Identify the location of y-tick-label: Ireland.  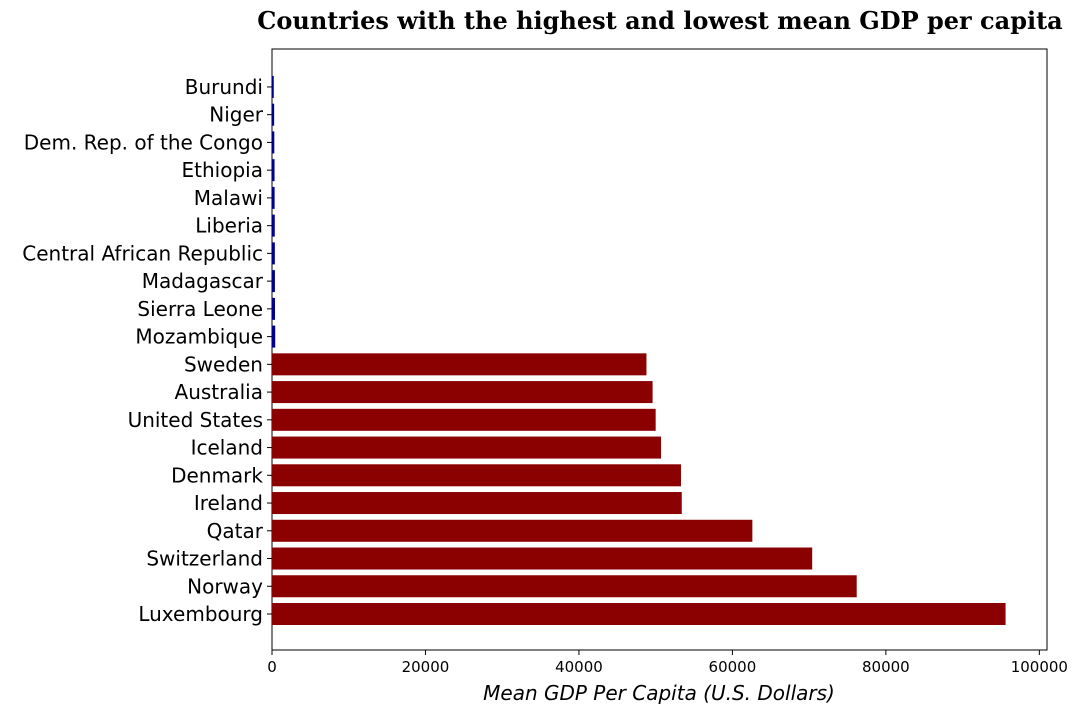
(228, 503).